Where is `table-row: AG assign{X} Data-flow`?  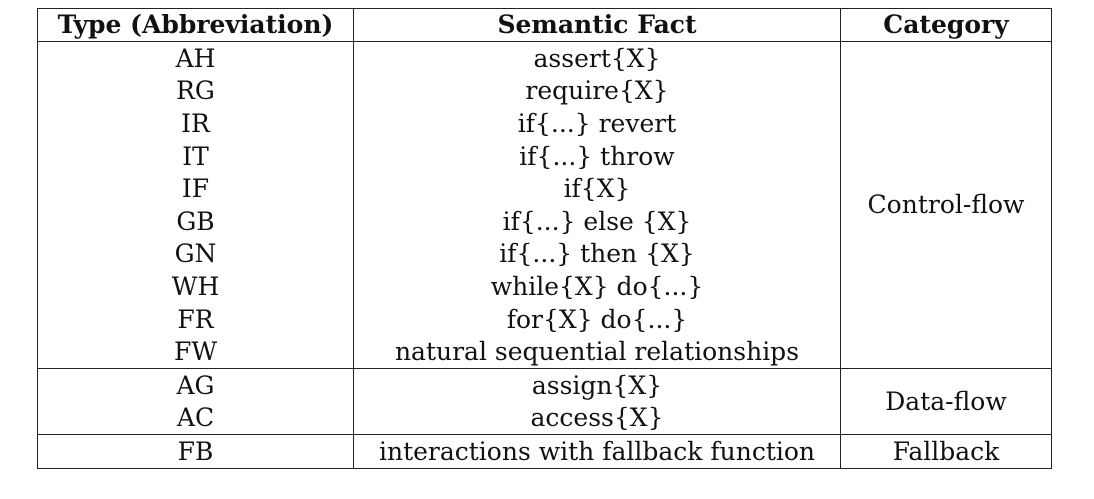 table-row: AG assign{X} Data-flow is located at coordinates (544, 401).